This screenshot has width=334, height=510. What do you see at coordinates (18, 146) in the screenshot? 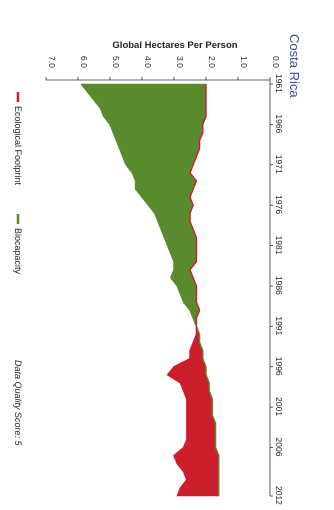
I see `legend-label-ecological-footprint: Ecological Footprint` at bounding box center [18, 146].